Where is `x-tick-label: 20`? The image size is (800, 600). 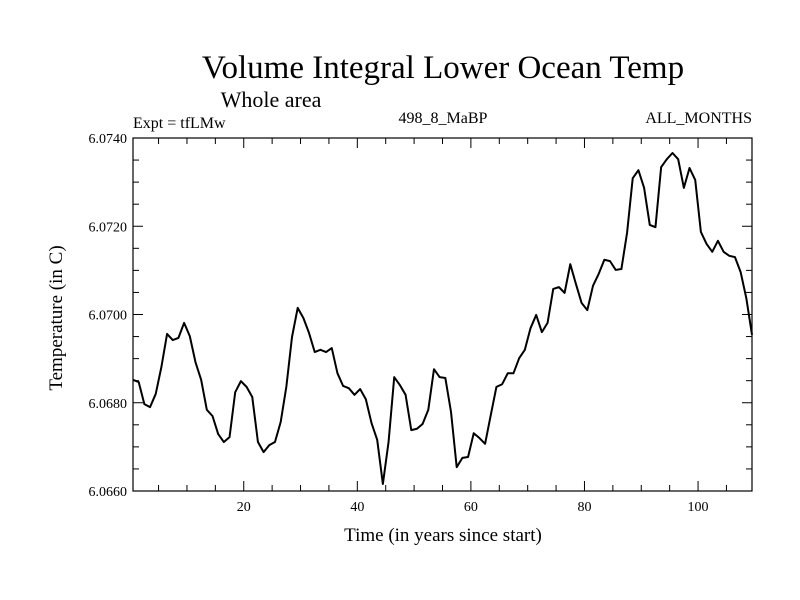
x-tick-label: 20 is located at coordinates (244, 507).